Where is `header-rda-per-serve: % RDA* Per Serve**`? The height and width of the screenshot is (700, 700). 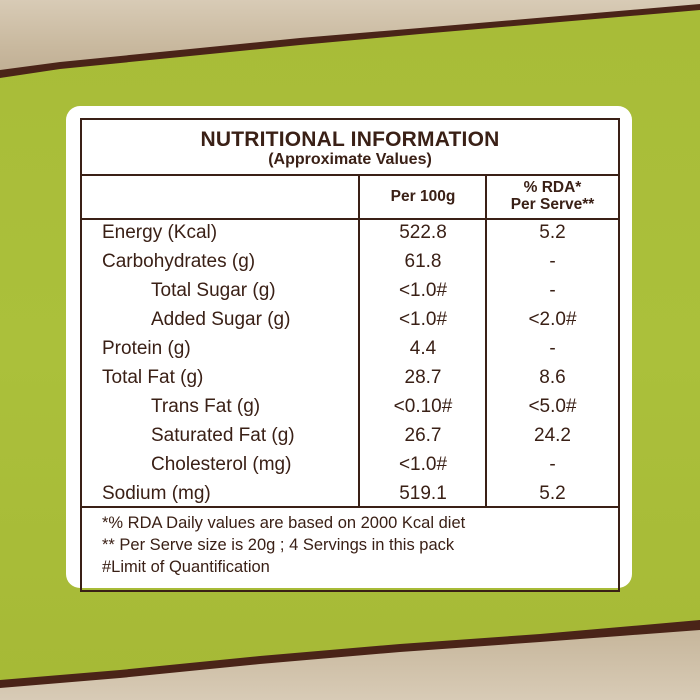 header-rda-per-serve: % RDA* Per Serve** is located at coordinates (552, 196).